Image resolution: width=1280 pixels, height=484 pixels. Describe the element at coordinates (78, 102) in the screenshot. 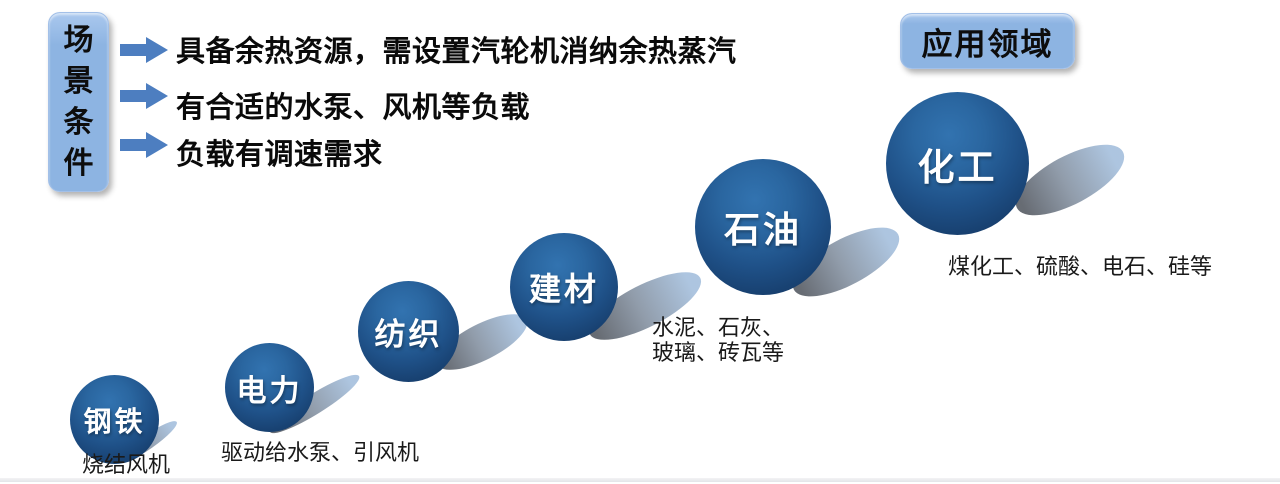

I see `scenario-conditions-box: 场 景 条 件` at that location.